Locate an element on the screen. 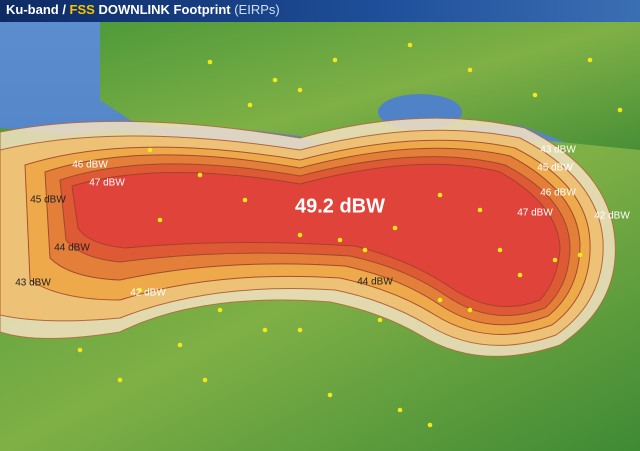 The image size is (640, 451). title-bar is located at coordinates (320, 11).